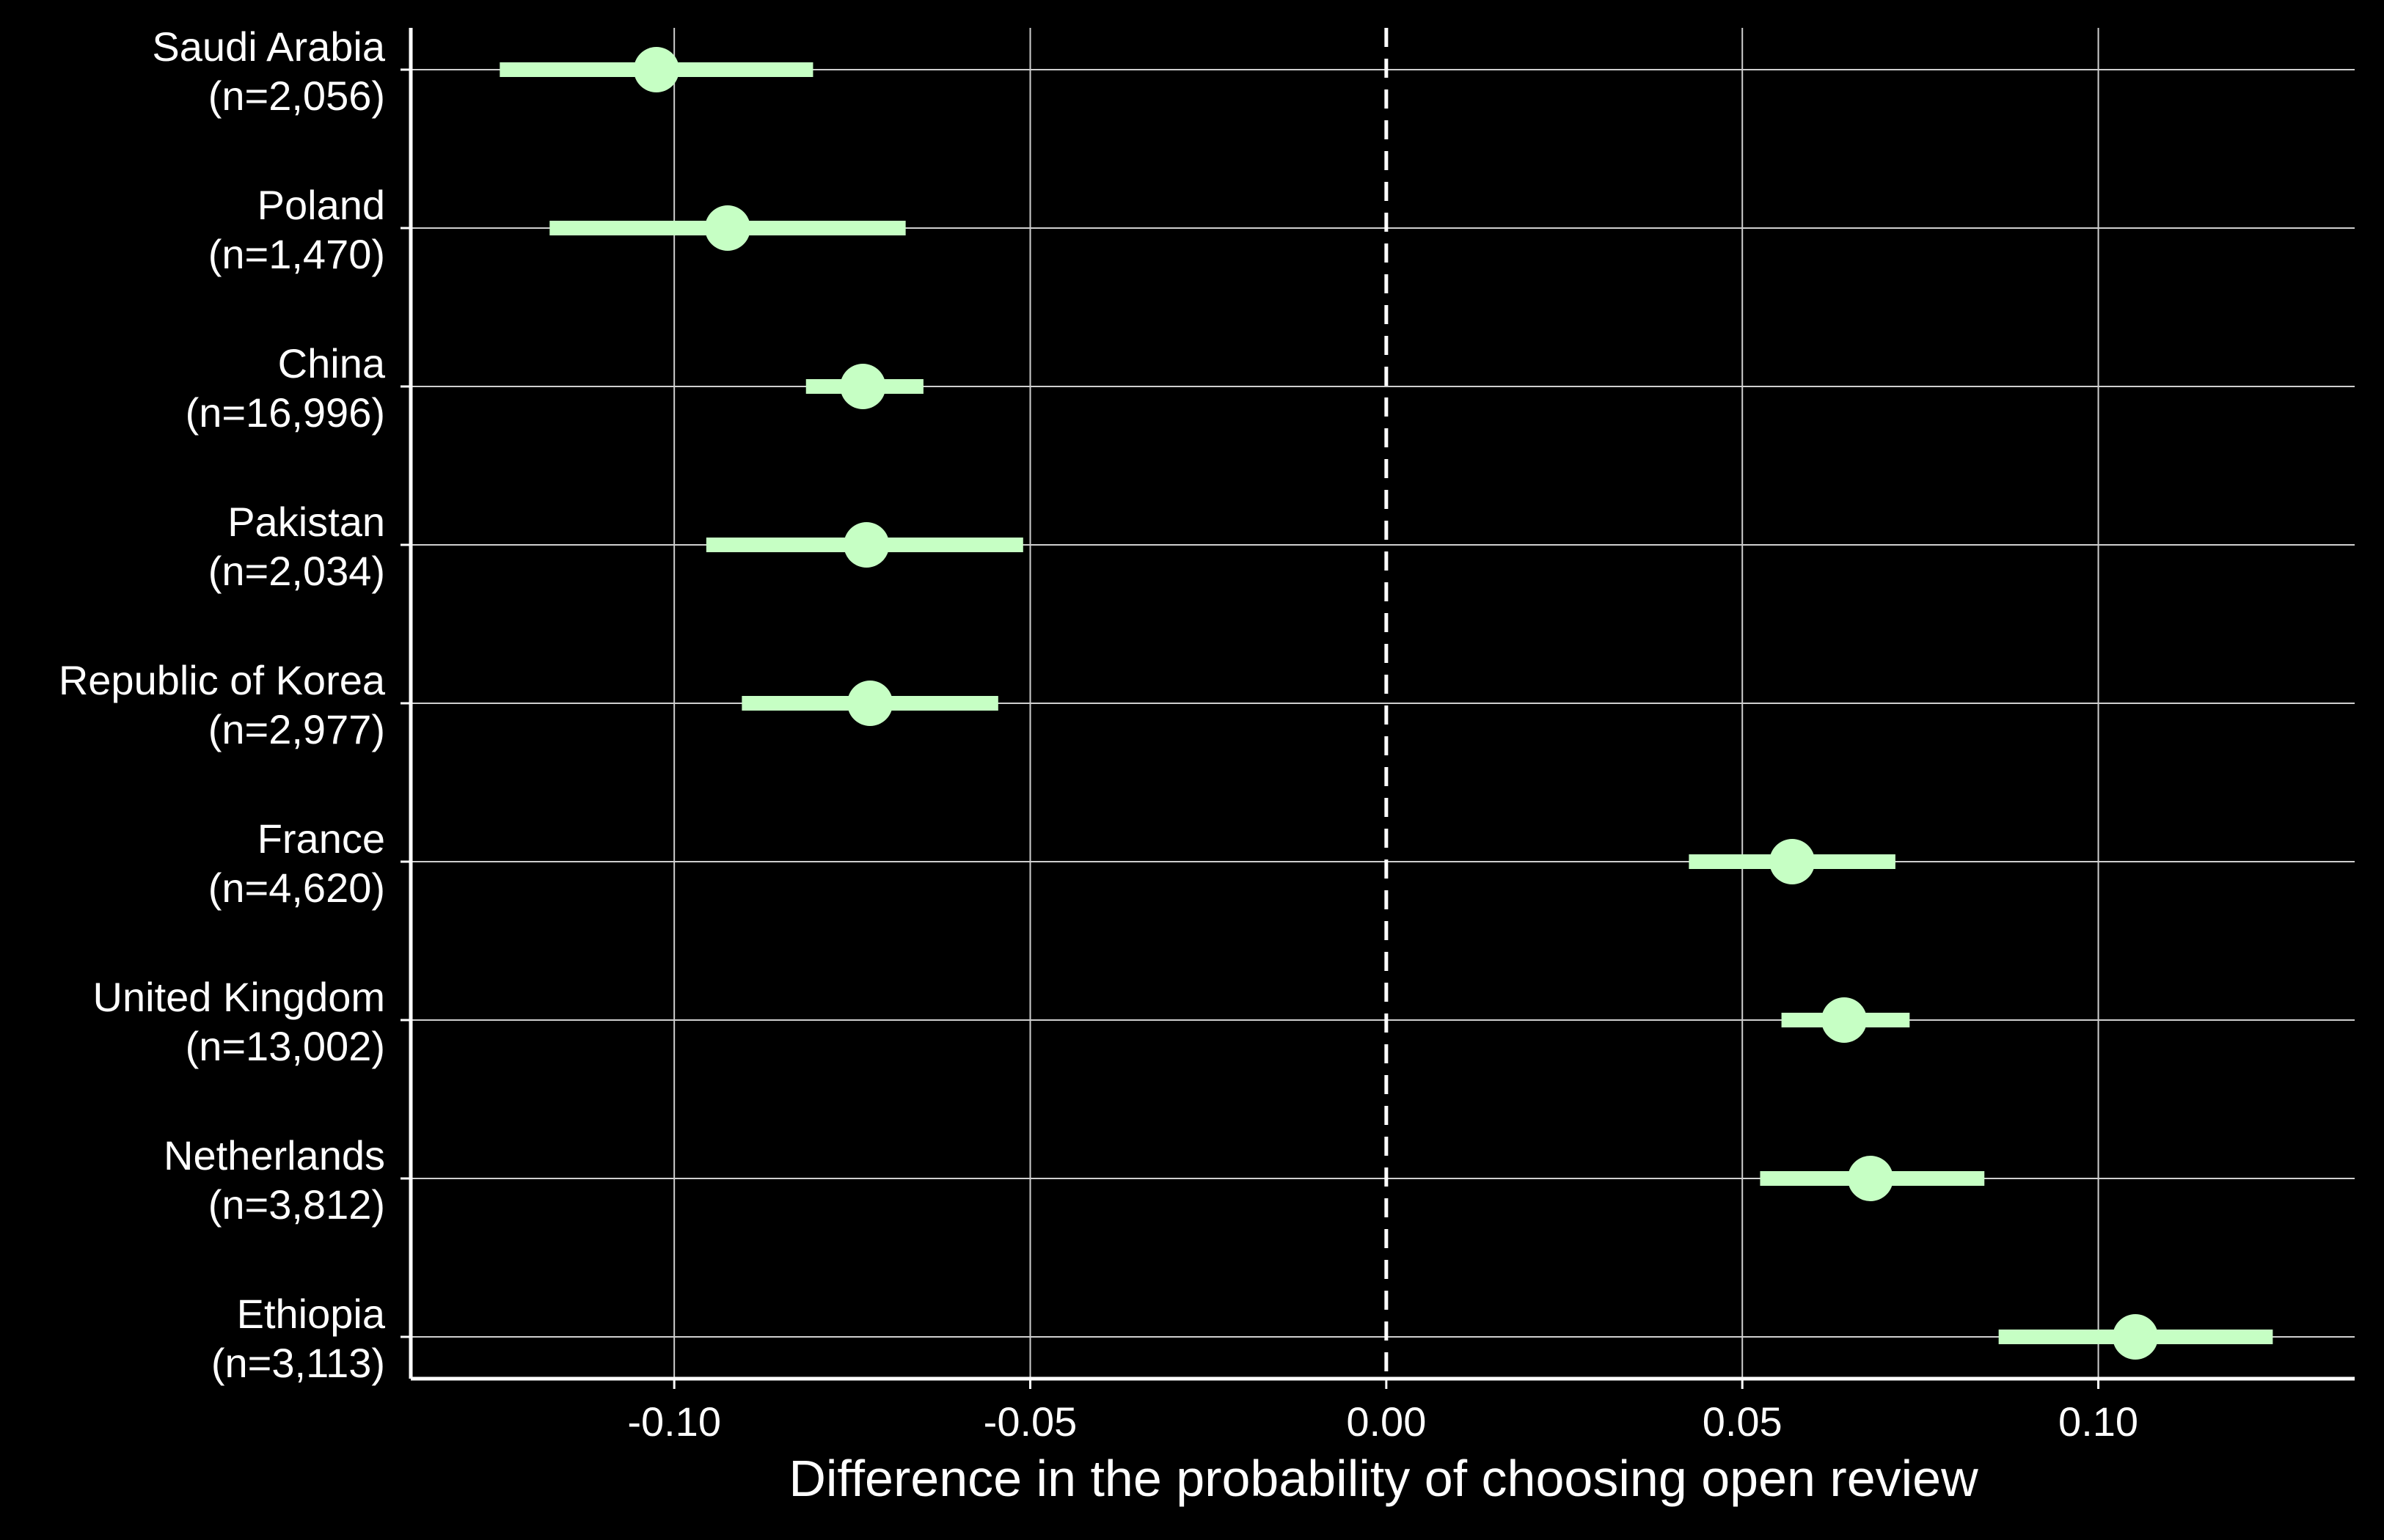 The width and height of the screenshot is (2384, 1540). I want to click on sample-size-label: (n=2,056), so click(296, 96).